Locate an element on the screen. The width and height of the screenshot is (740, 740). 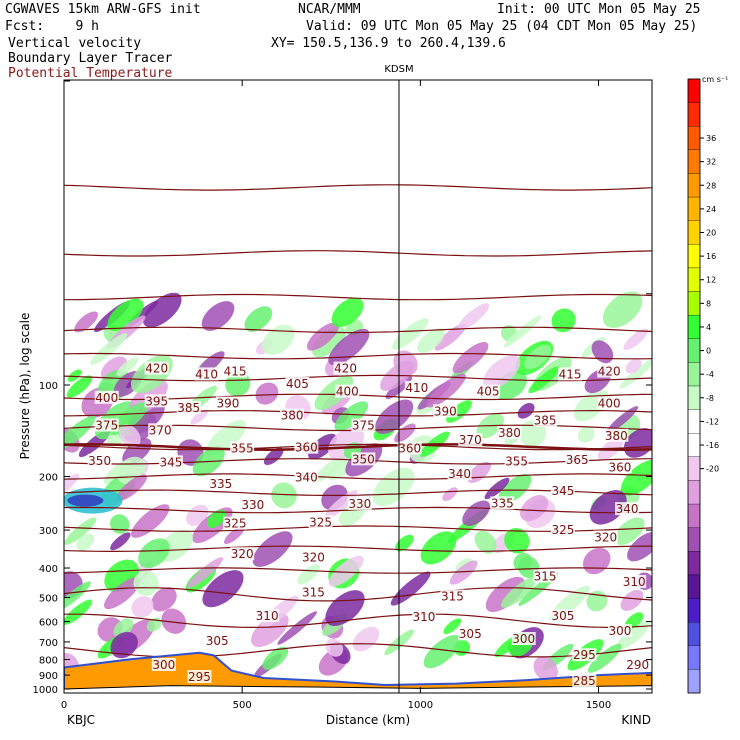
colorbar-tick-label: -8 is located at coordinates (710, 398).